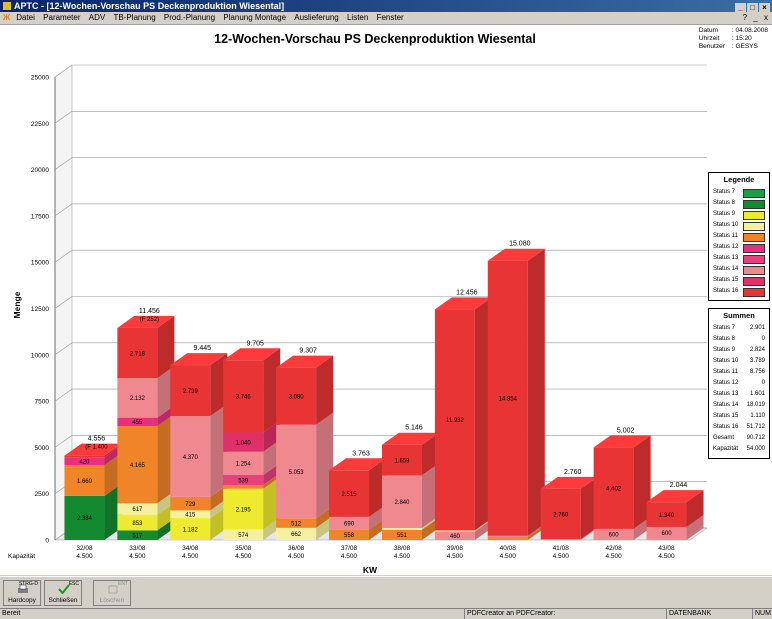  Describe the element at coordinates (25, 18) in the screenshot. I see `menu-datei: Datei` at that location.